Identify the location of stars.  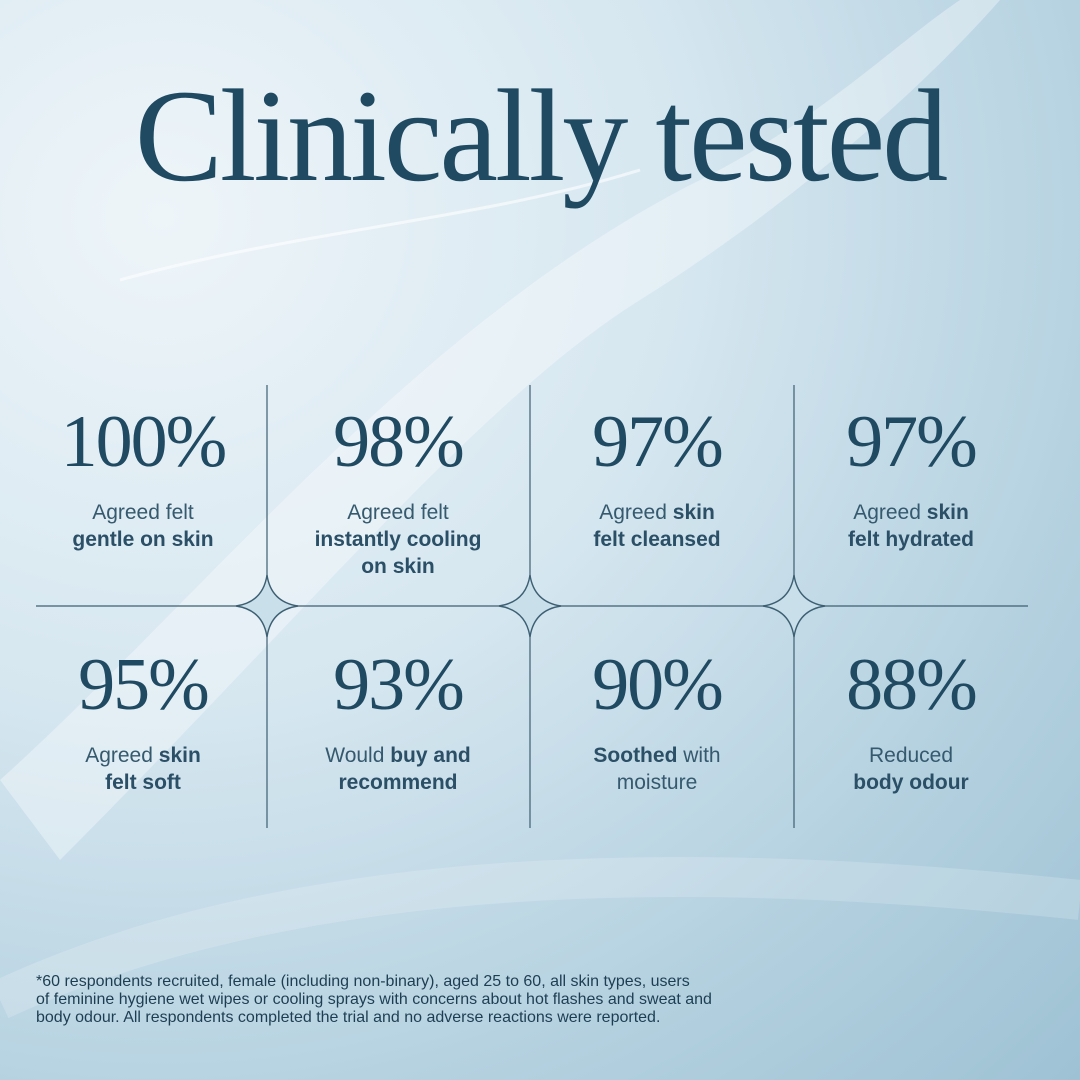
(530, 606).